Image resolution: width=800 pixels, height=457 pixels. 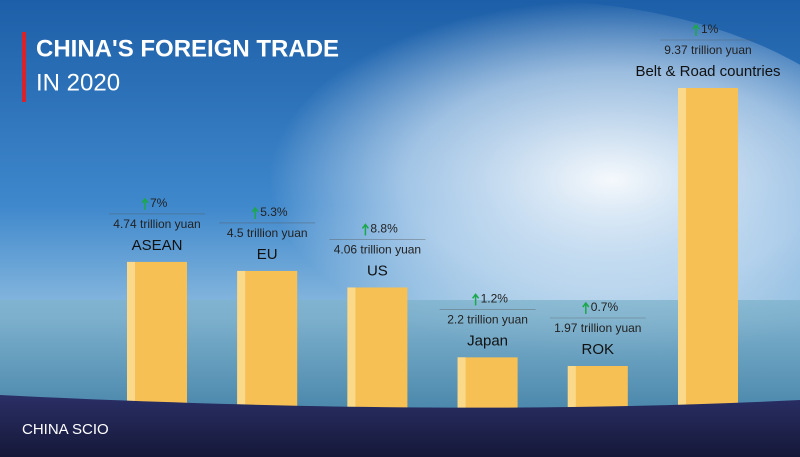 What do you see at coordinates (267, 233) in the screenshot?
I see `value-label: 4.5 trillion yuan` at bounding box center [267, 233].